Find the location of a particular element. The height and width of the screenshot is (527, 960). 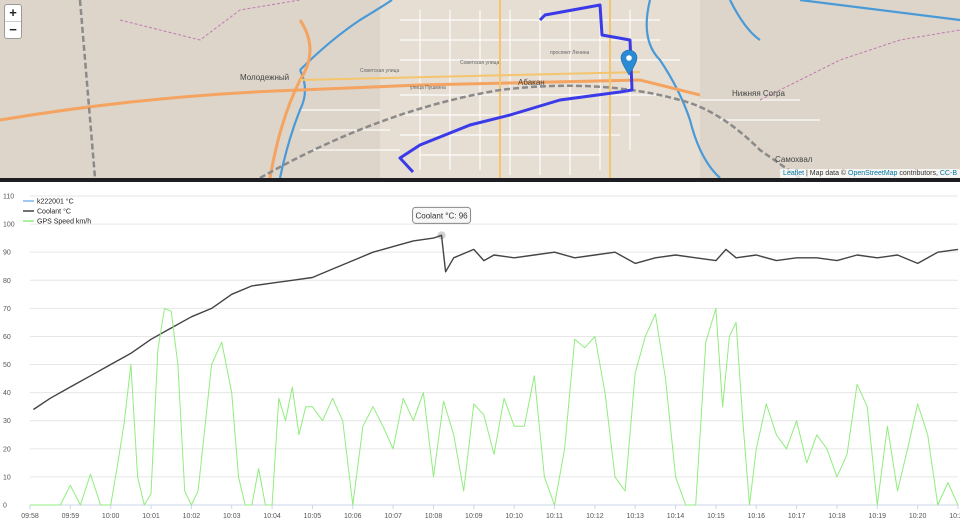

y-tick-label: 30 is located at coordinates (7, 421).